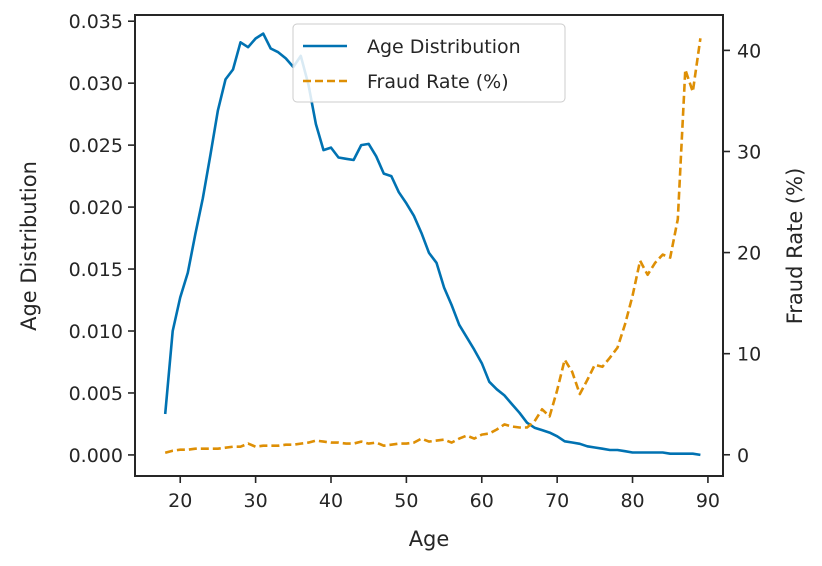 This screenshot has width=822, height=566. Describe the element at coordinates (180, 501) in the screenshot. I see `x-tick-label-20: 20` at that location.